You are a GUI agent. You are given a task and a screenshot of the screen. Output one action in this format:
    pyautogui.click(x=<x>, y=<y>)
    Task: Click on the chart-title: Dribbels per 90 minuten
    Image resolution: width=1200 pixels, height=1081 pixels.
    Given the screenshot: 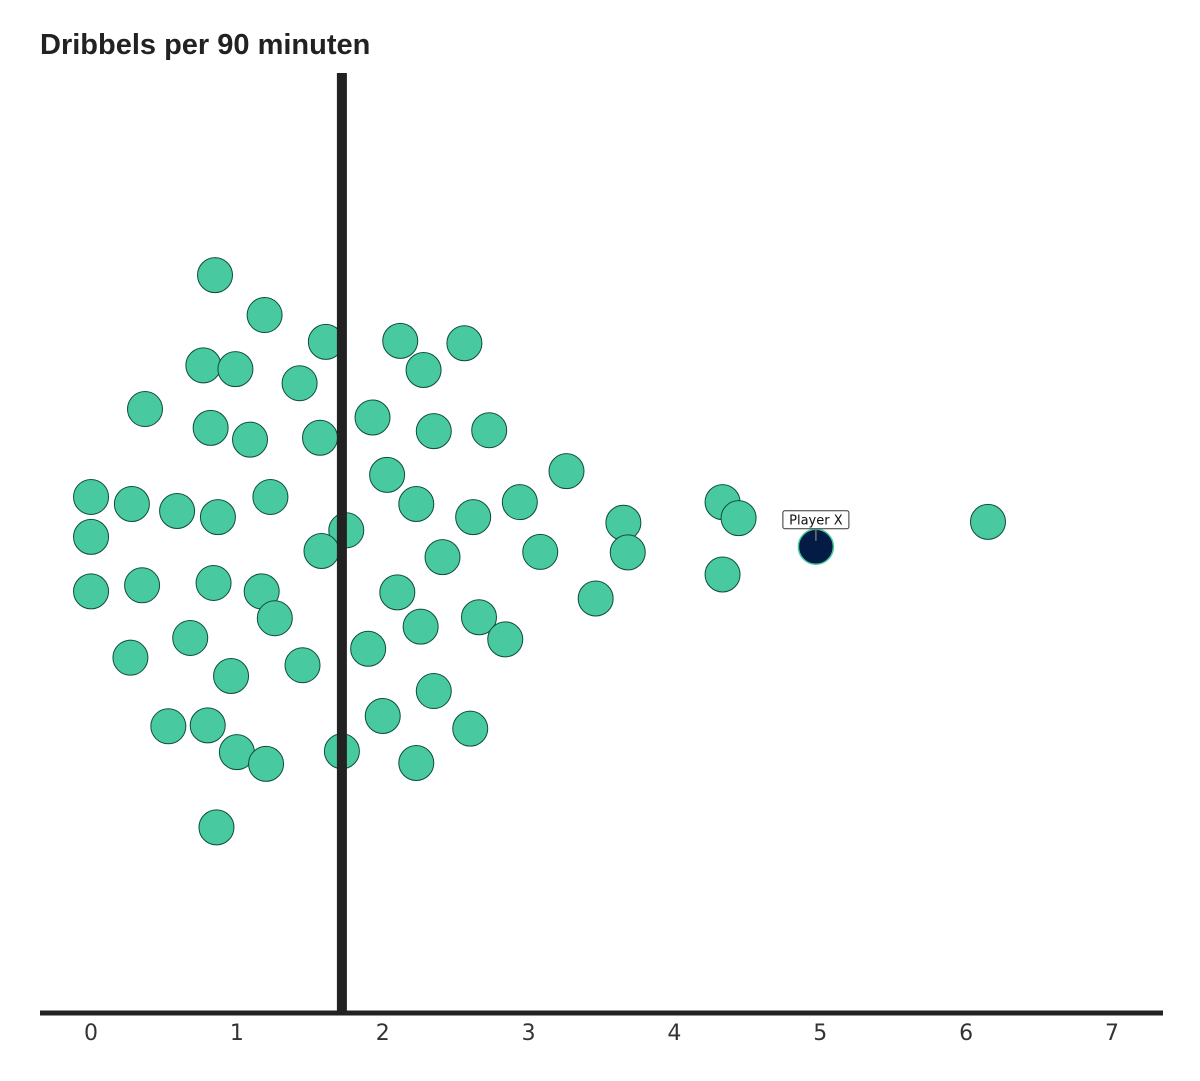 What is the action you would take?
    pyautogui.click(x=205, y=45)
    